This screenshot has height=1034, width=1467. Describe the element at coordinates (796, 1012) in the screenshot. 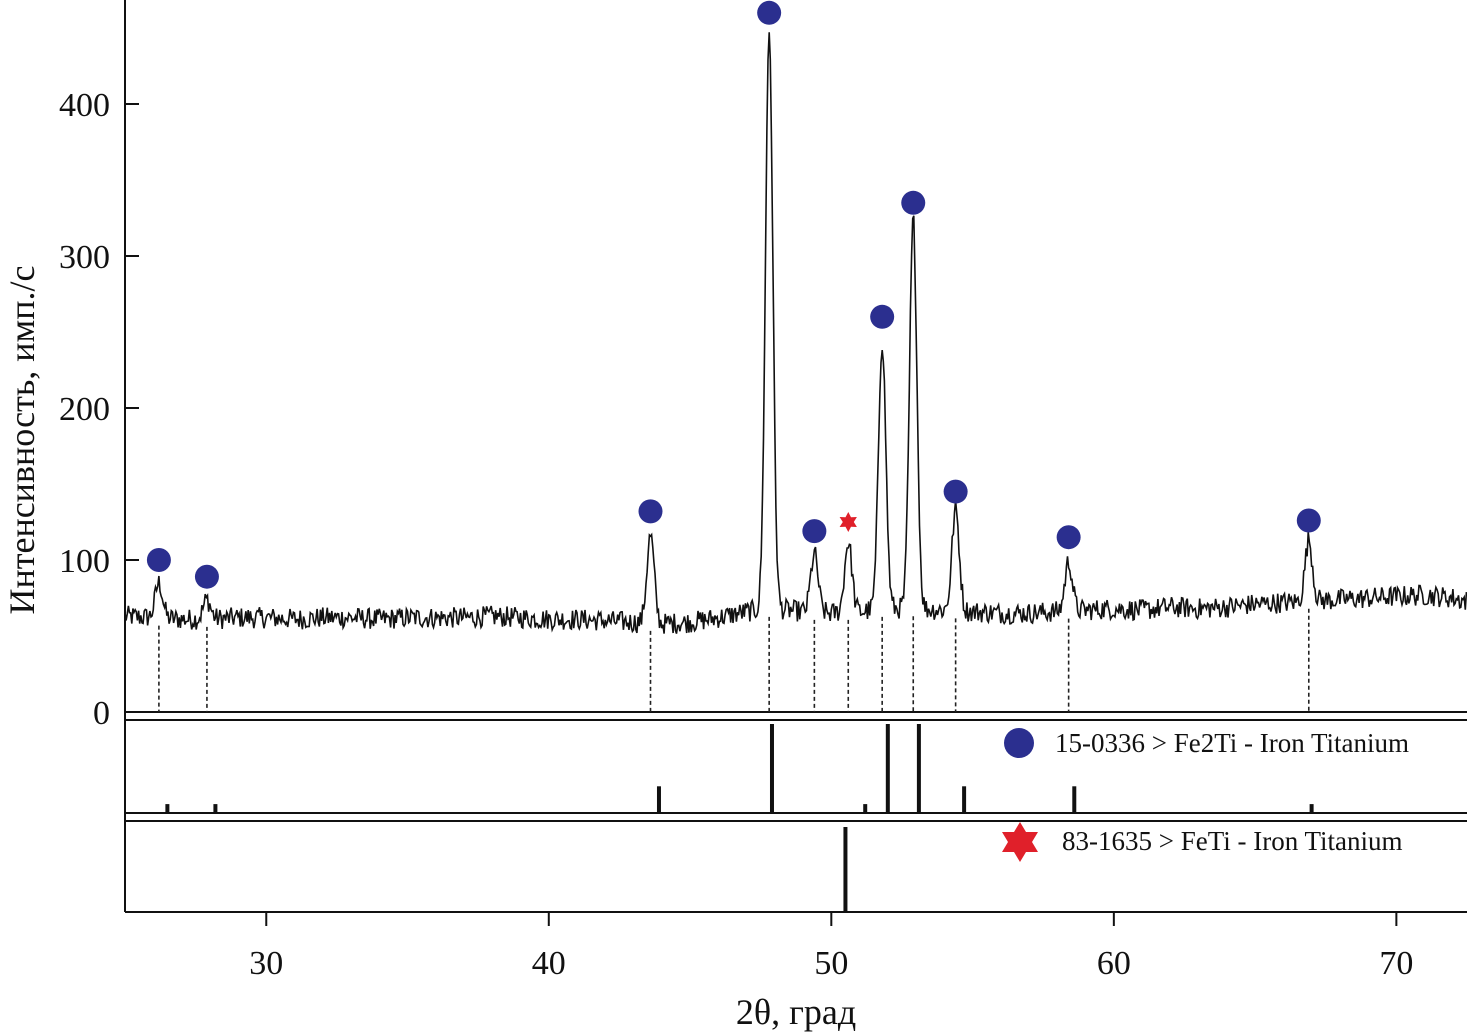

I see `x-axis-title: 2θ, град` at that location.